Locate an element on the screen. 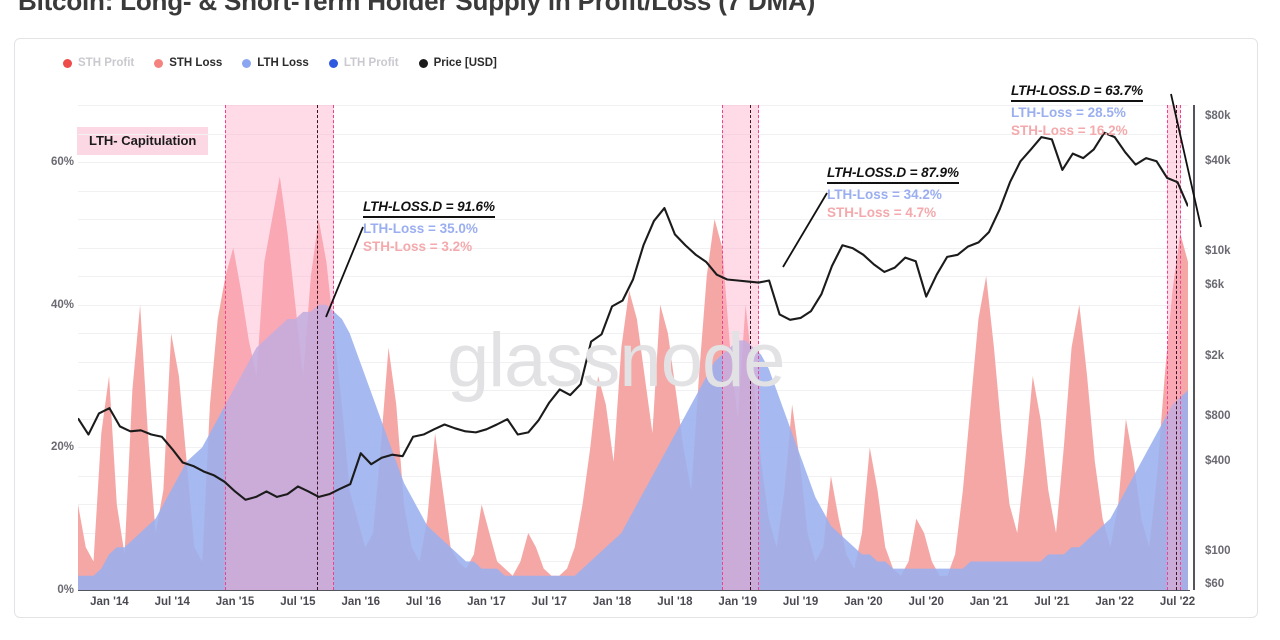 This screenshot has width=1280, height=640. annotation-header: LTH-LOSS.D = 87.9% is located at coordinates (893, 175).